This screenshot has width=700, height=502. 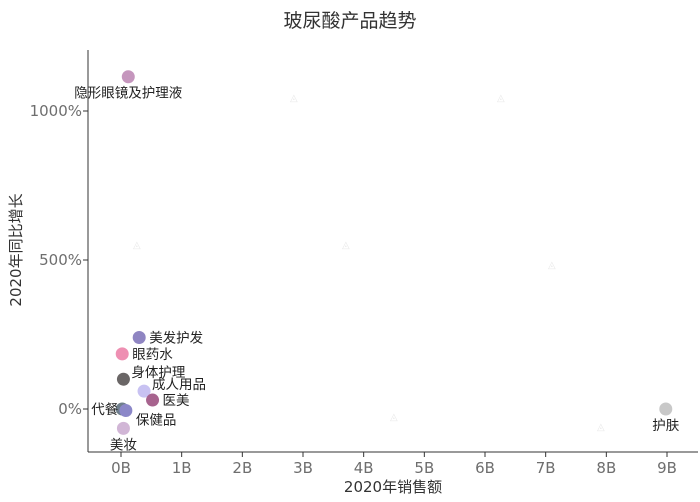 I want to click on x-tick-label: 4B, so click(x=364, y=468).